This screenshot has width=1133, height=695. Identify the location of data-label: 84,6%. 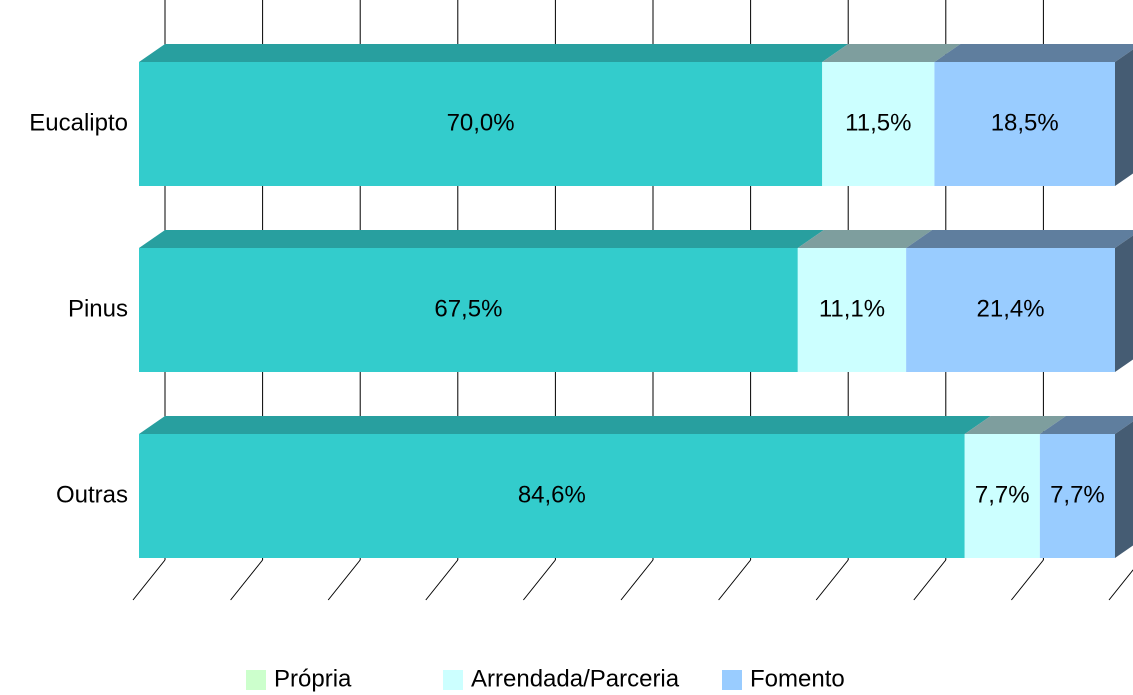
(552, 494).